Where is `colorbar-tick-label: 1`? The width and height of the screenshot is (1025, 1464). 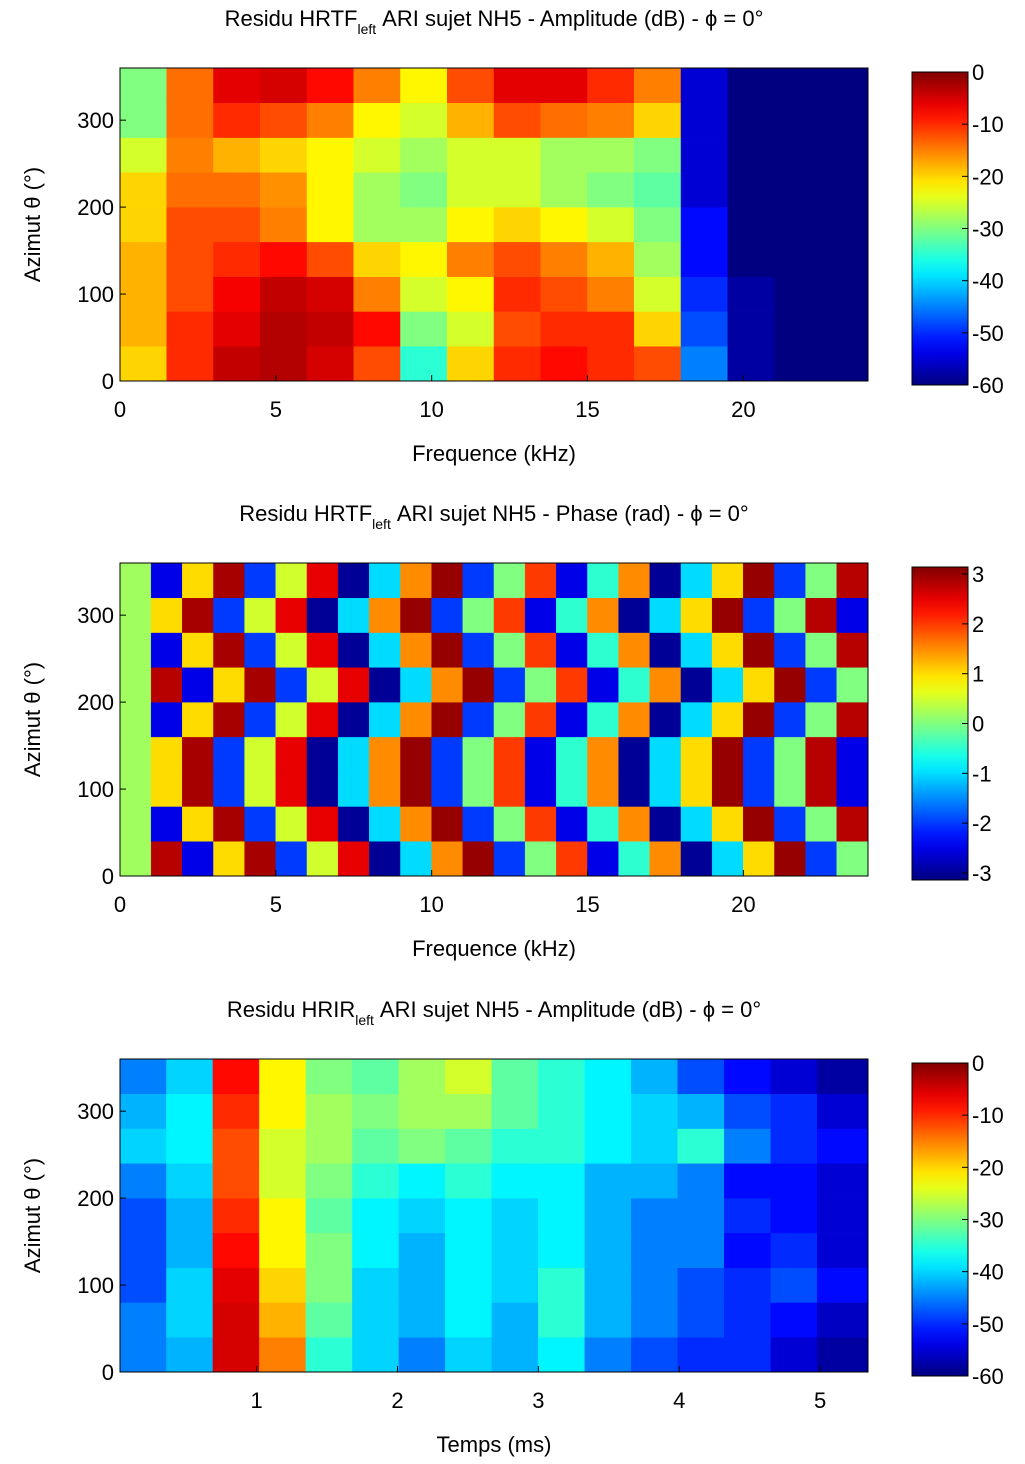 colorbar-tick-label: 1 is located at coordinates (978, 674).